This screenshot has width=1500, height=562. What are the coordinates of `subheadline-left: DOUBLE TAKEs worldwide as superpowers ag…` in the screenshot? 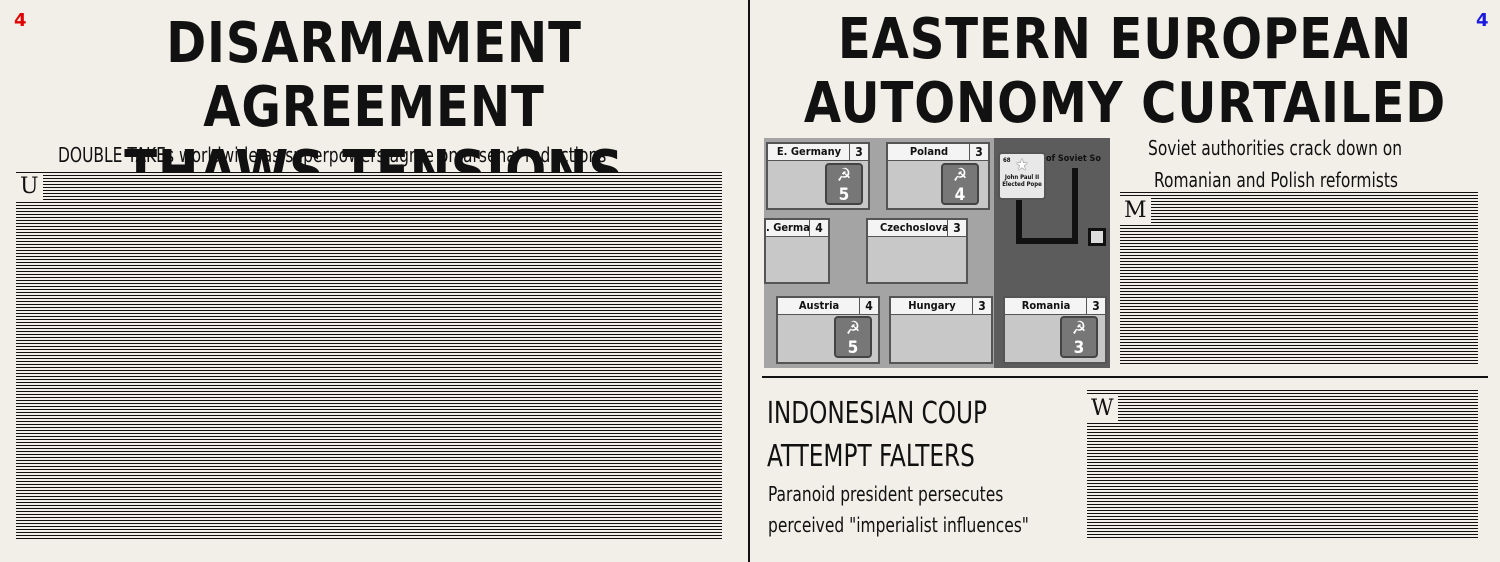 It's located at (332, 155).